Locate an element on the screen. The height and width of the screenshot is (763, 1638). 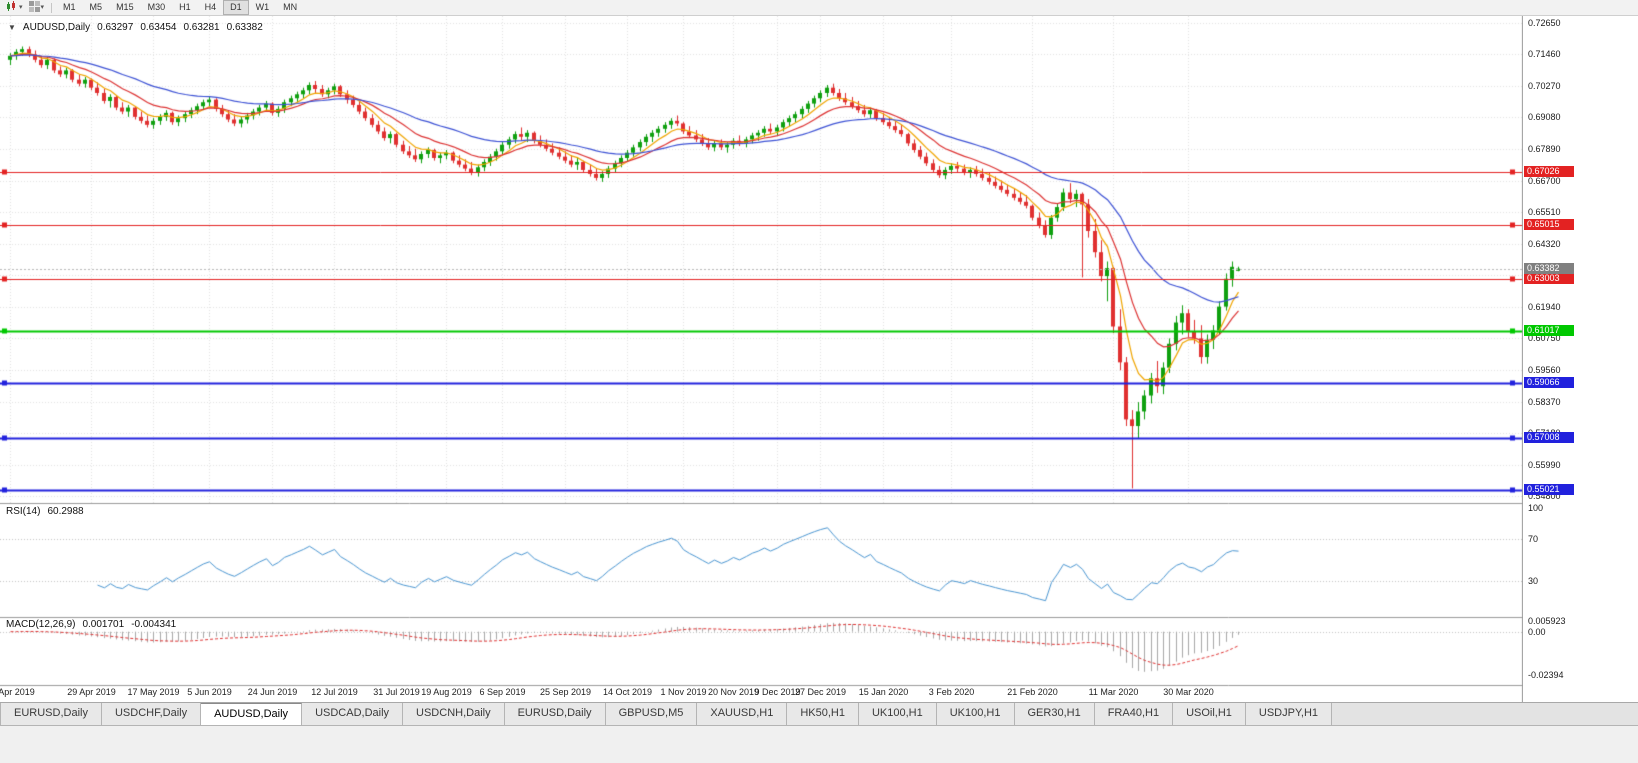
chart-tab-2-audusd-daily: AUDUSD,Daily is located at coordinates (252, 714).